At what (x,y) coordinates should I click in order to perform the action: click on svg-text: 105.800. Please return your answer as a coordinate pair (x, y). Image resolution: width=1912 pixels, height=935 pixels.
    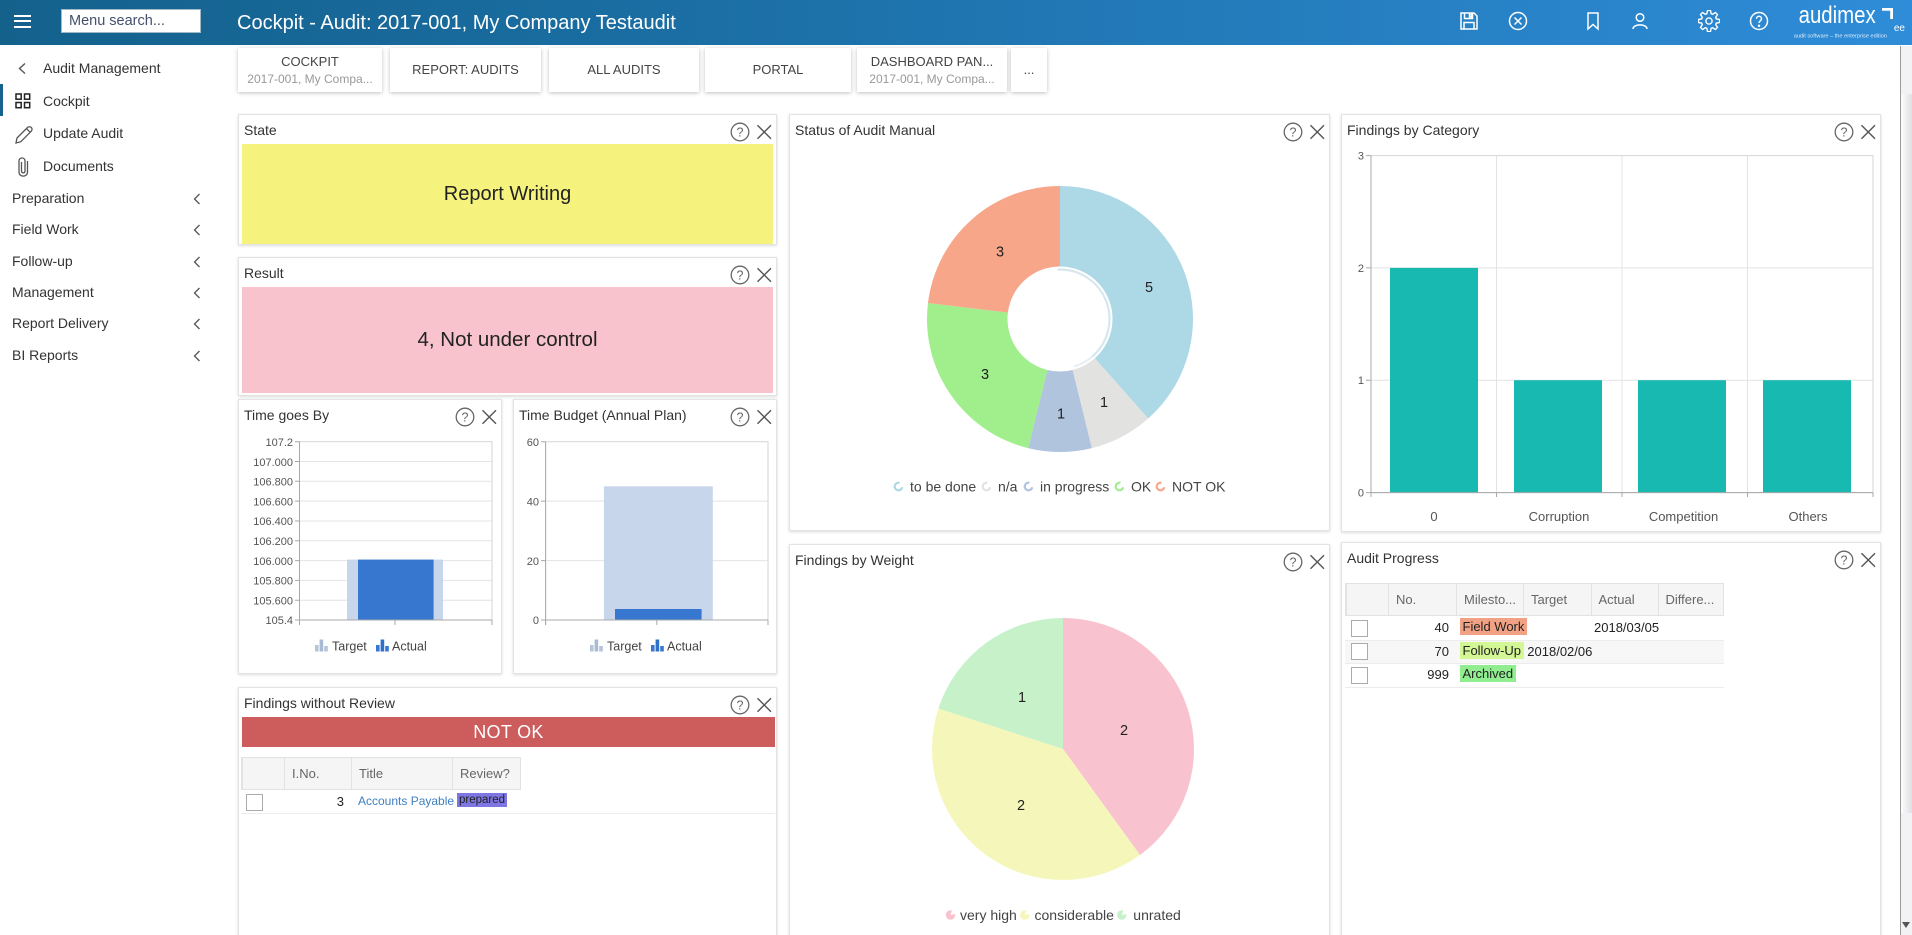
    Looking at the image, I should click on (273, 582).